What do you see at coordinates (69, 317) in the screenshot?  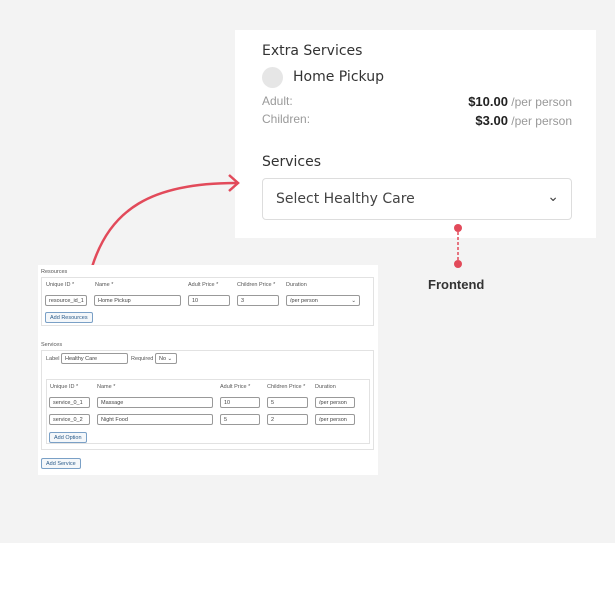 I see `add-resources-button: Add Resources` at bounding box center [69, 317].